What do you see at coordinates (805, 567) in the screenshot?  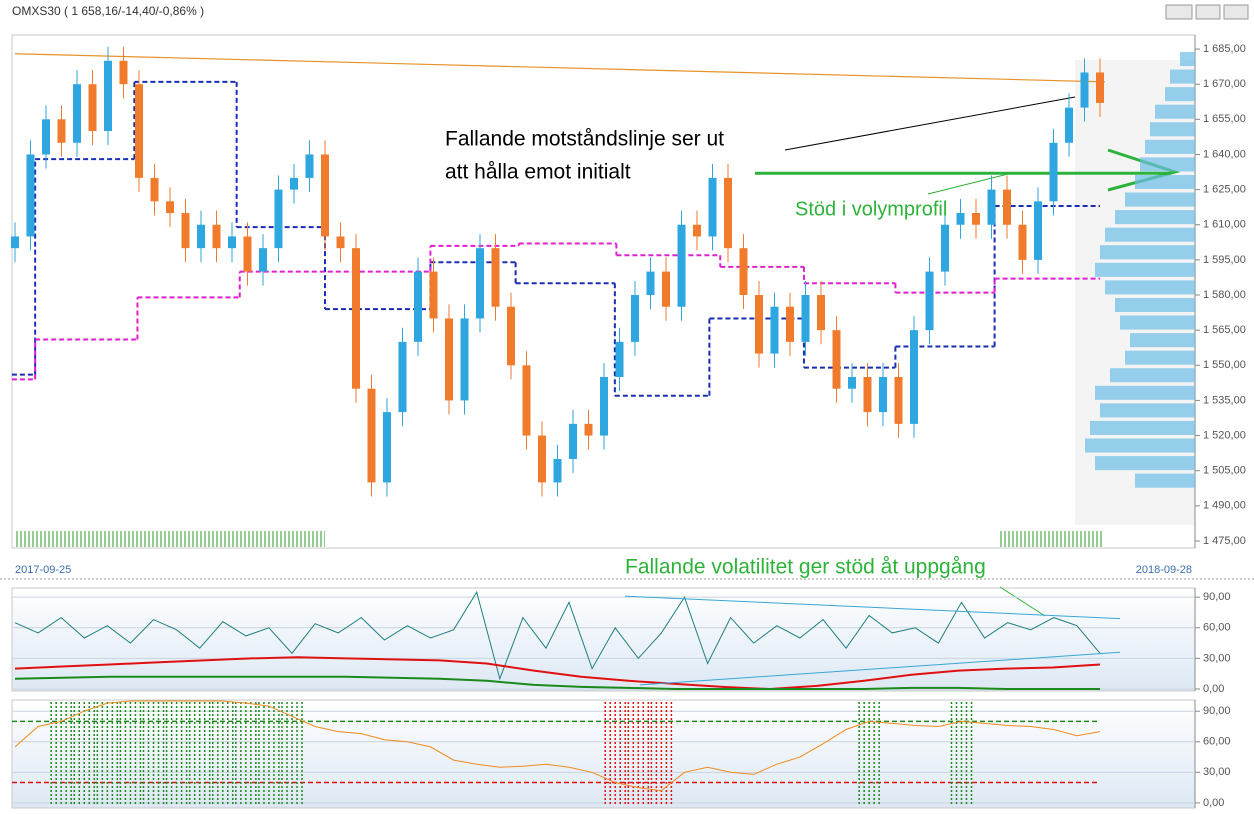 I see `annotation: Fallande volatilitet ger stöd åt uppgång` at bounding box center [805, 567].